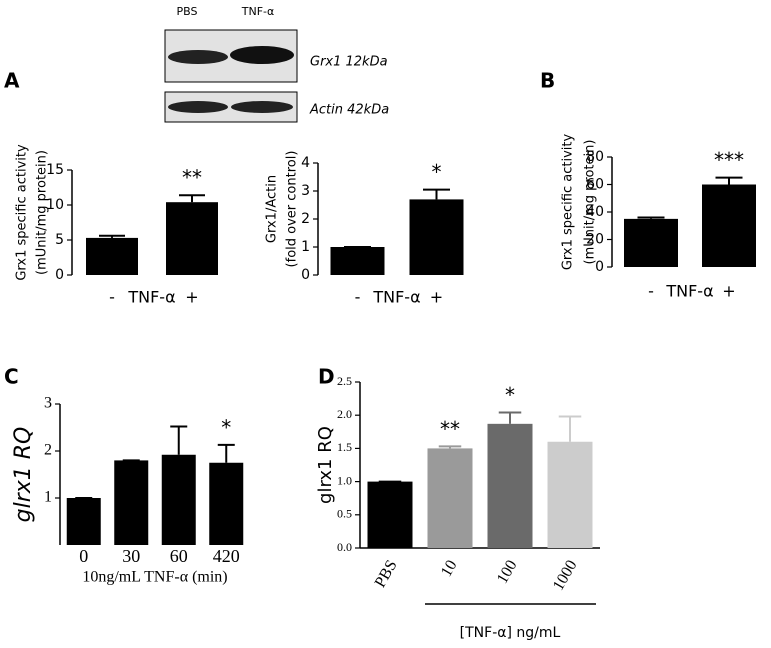 This screenshot has height=648, width=771. Describe the element at coordinates (83, 556) in the screenshot. I see `x-tick-label: 0` at that location.